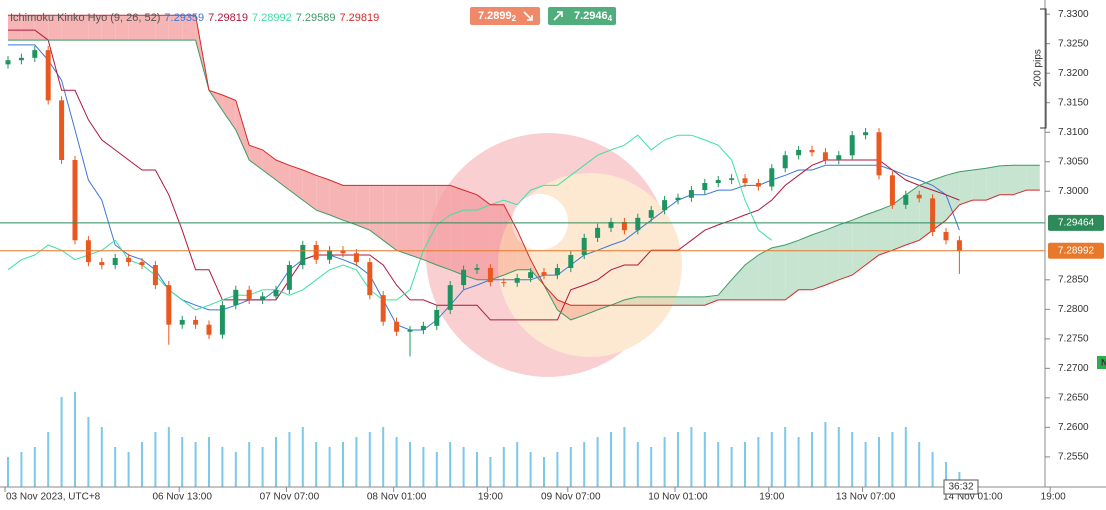  Describe the element at coordinates (1073, 191) in the screenshot. I see `y-tick-label: 7.3000` at that location.